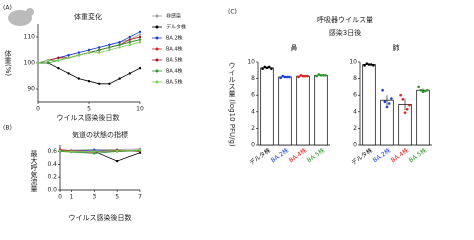  What do you see at coordinates (253, 78) in the screenshot?
I see `y-tick-label: 8` at bounding box center [253, 78].